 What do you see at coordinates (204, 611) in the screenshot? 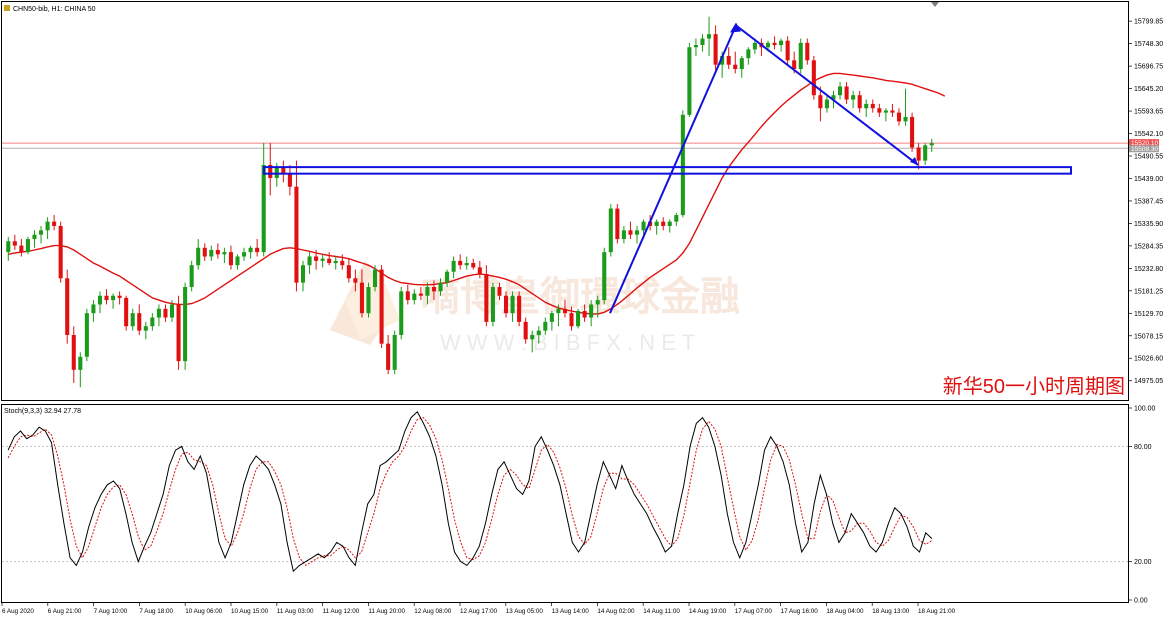
I see `time-tick-label: 10 Aug 06:00` at bounding box center [204, 611].